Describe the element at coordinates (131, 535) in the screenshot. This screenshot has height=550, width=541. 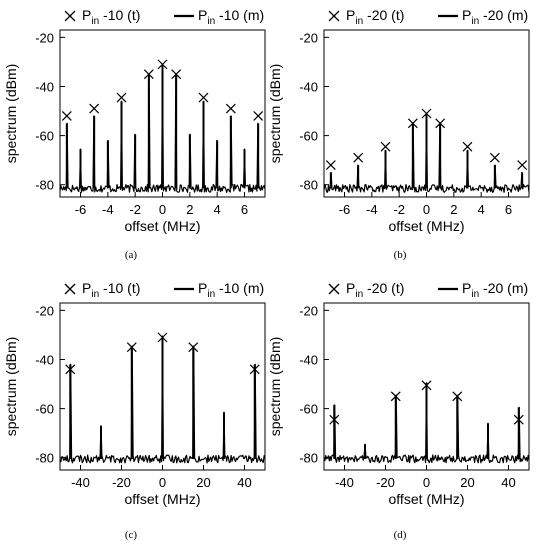
I see `panel-caption: (c)` at that location.